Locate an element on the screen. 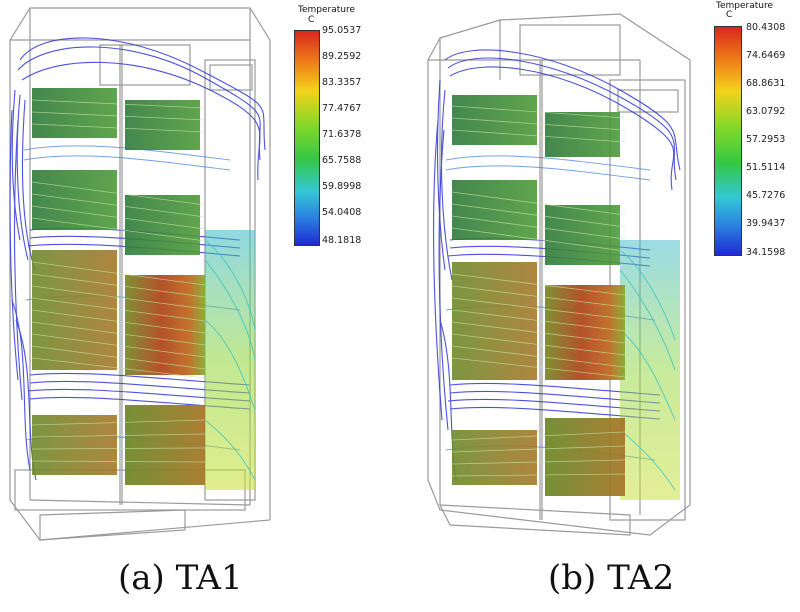 This screenshot has width=800, height=612. legend-tick: 54.0408 is located at coordinates (342, 212).